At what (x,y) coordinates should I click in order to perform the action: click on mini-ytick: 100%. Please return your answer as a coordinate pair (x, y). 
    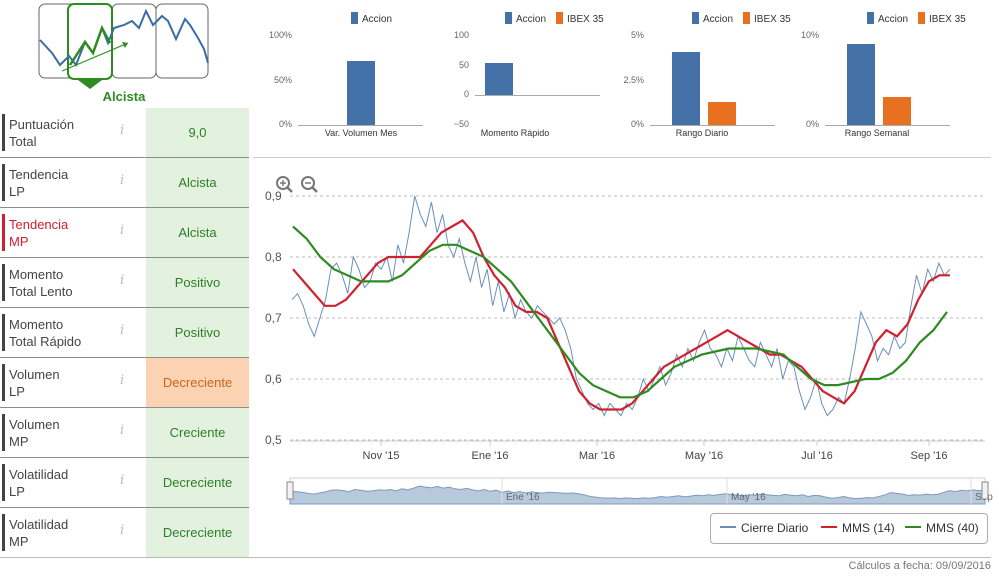
    Looking at the image, I should click on (280, 35).